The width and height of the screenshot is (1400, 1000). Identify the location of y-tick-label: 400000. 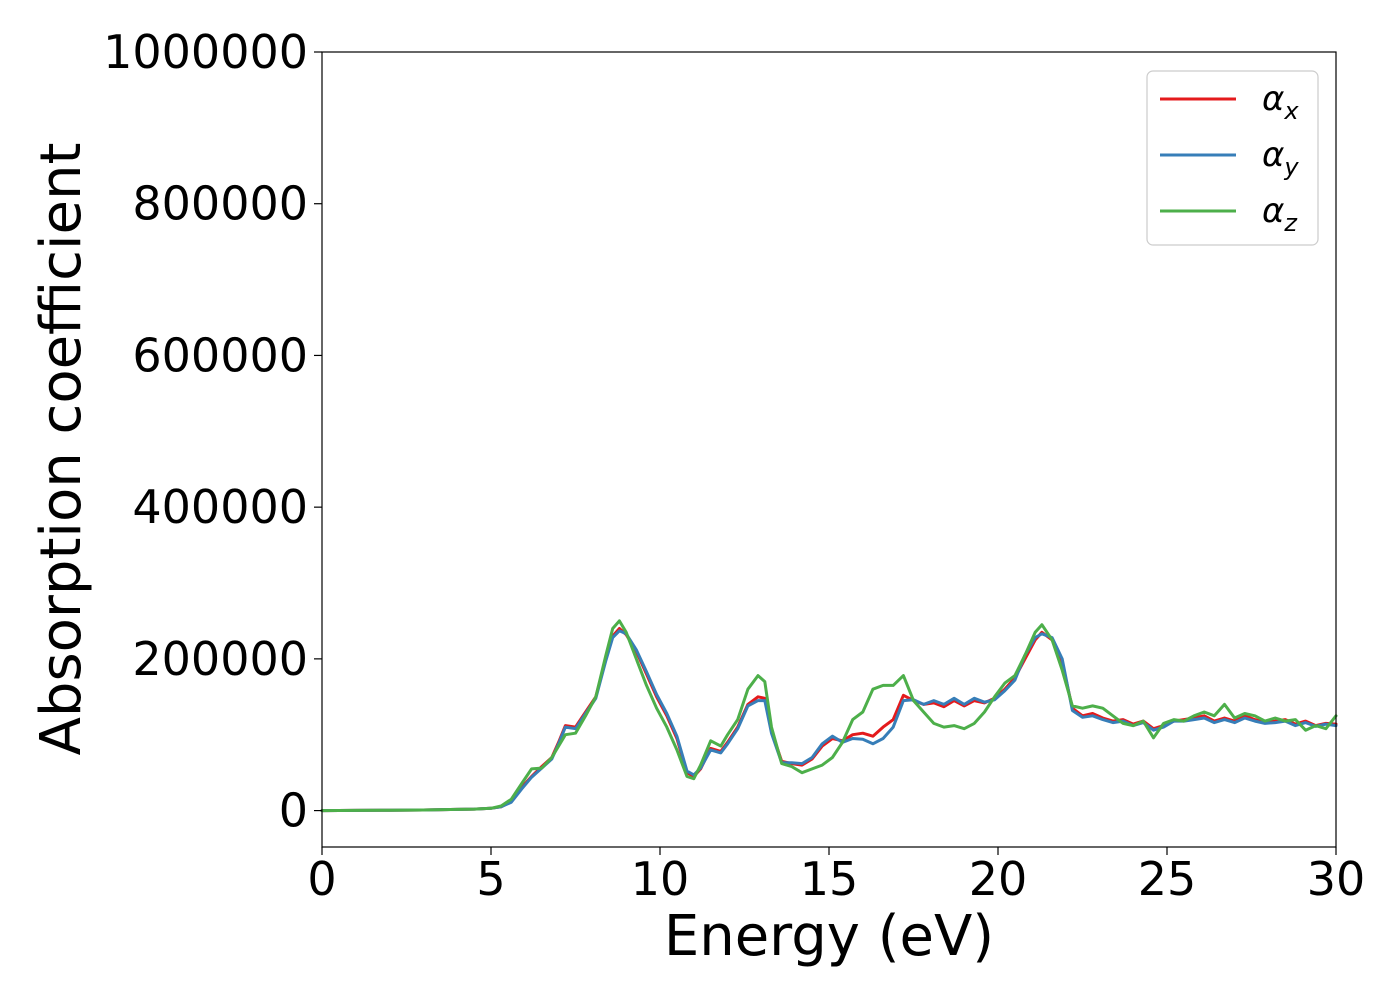
(220, 507).